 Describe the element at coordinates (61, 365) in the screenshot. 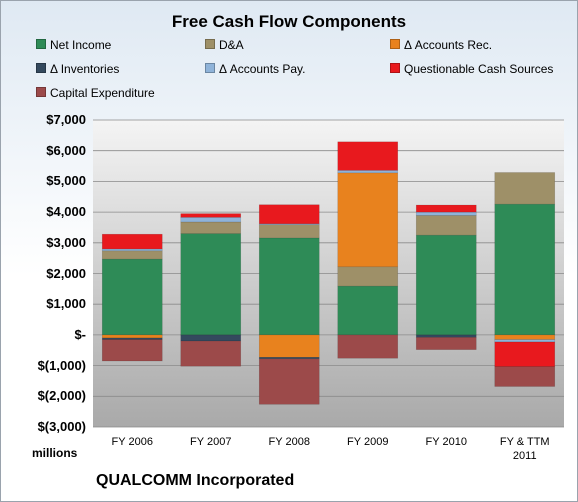

I see `y-tick-label: $(1,000)` at that location.